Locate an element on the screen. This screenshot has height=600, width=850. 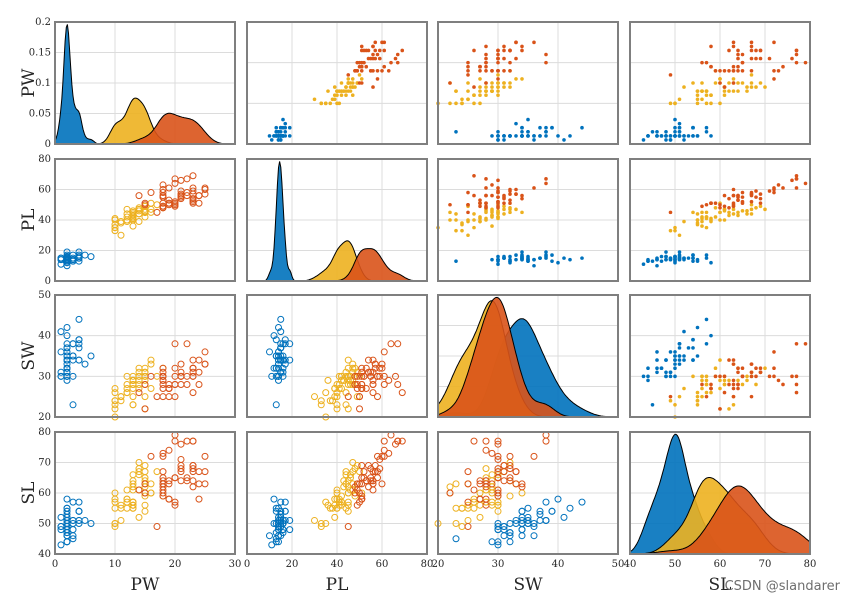
x-axis-label-PL: PL is located at coordinates (337, 585).